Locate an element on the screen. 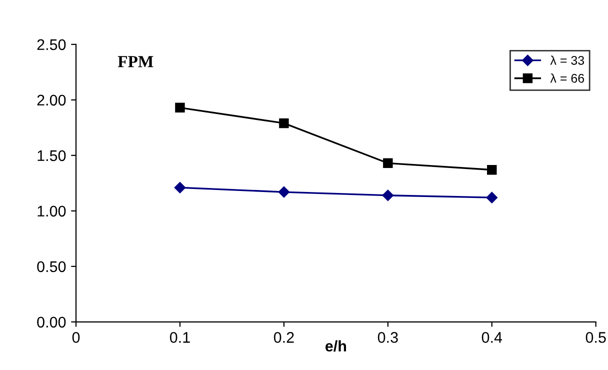 The height and width of the screenshot is (370, 608). text: FPM is located at coordinates (136, 62).